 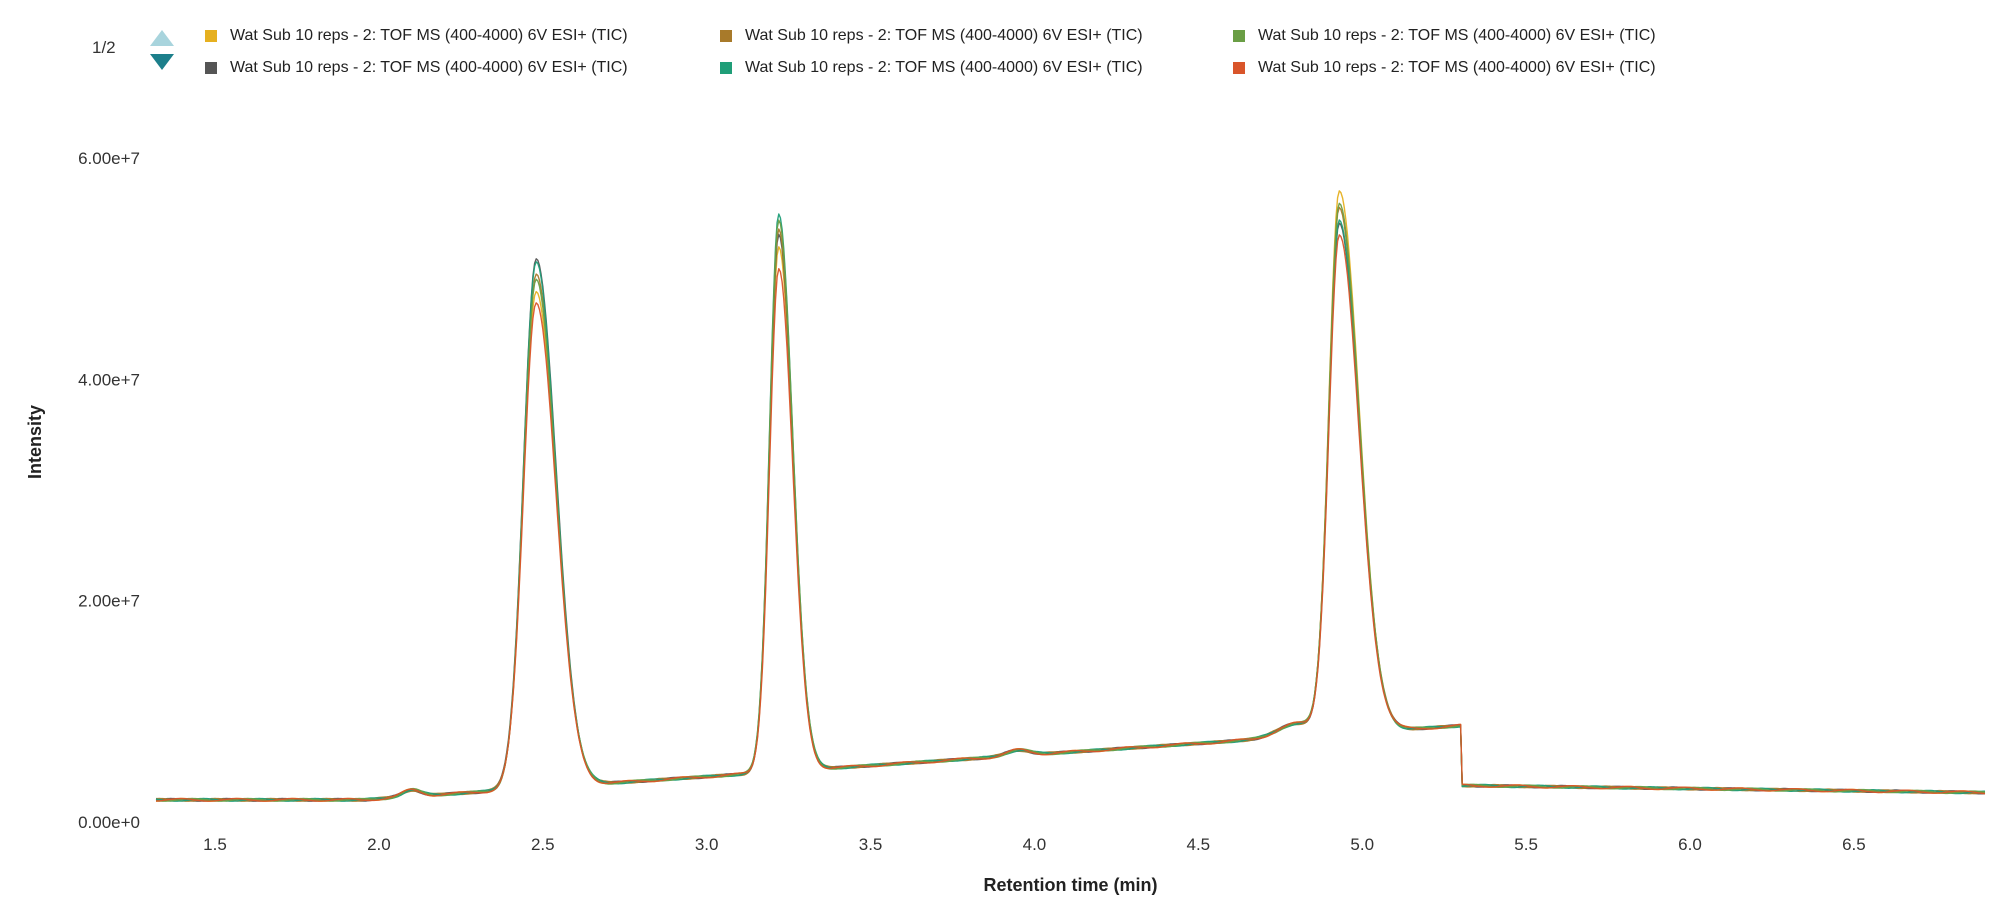 What do you see at coordinates (1035, 844) in the screenshot?
I see `x-tick-label: 4.0` at bounding box center [1035, 844].